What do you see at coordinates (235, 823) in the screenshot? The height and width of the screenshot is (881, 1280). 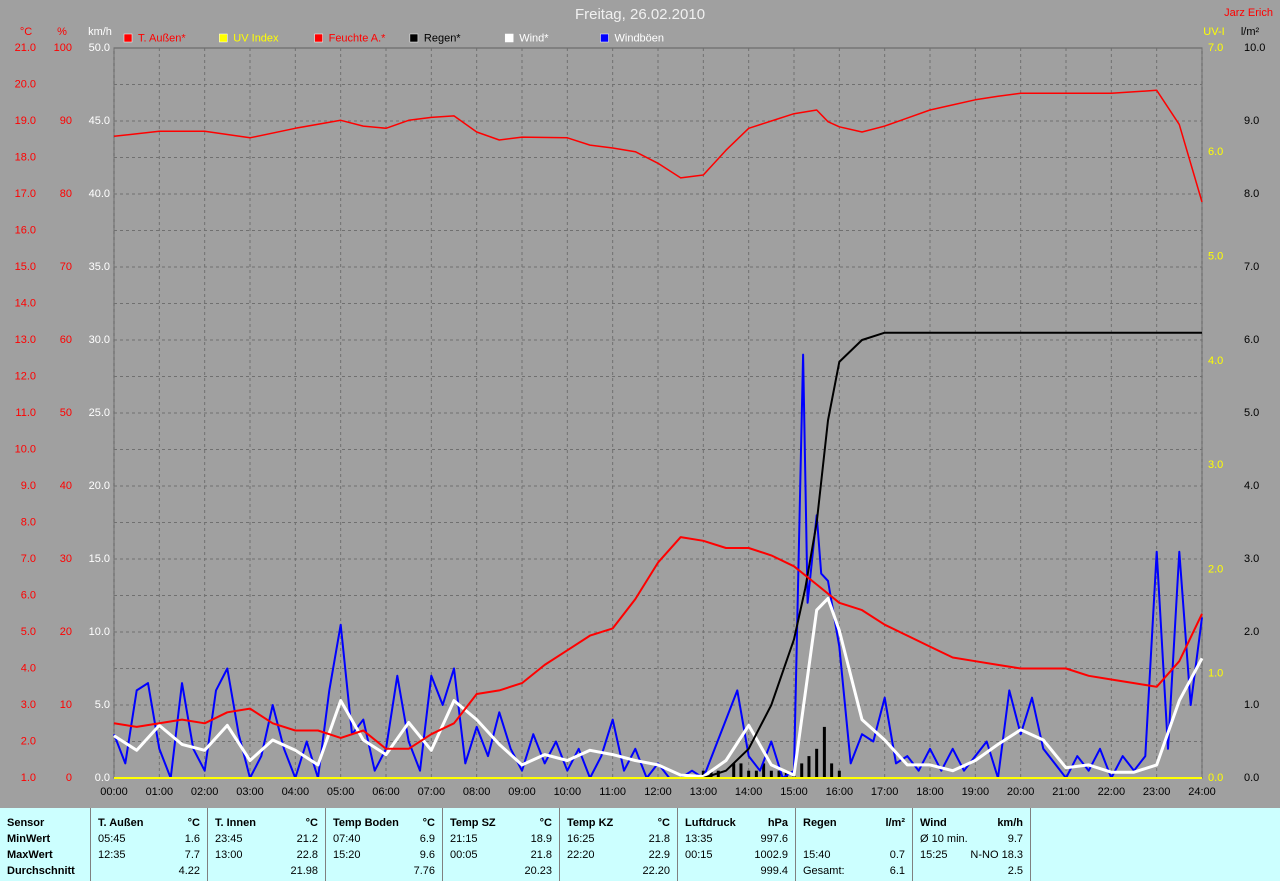 I see `column-header: T. Innen` at bounding box center [235, 823].